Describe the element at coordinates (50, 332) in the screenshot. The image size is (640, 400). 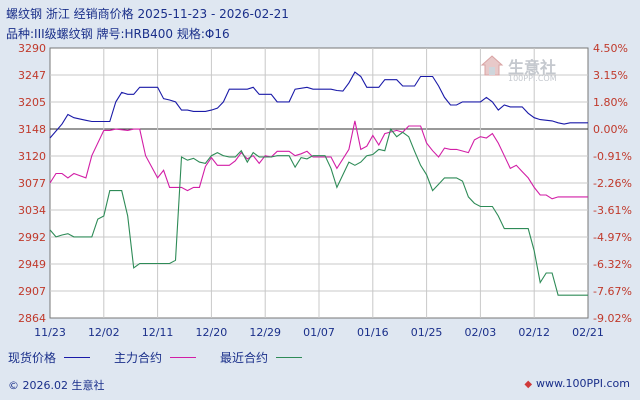
I see `x-tick-label: 11/23` at that location.